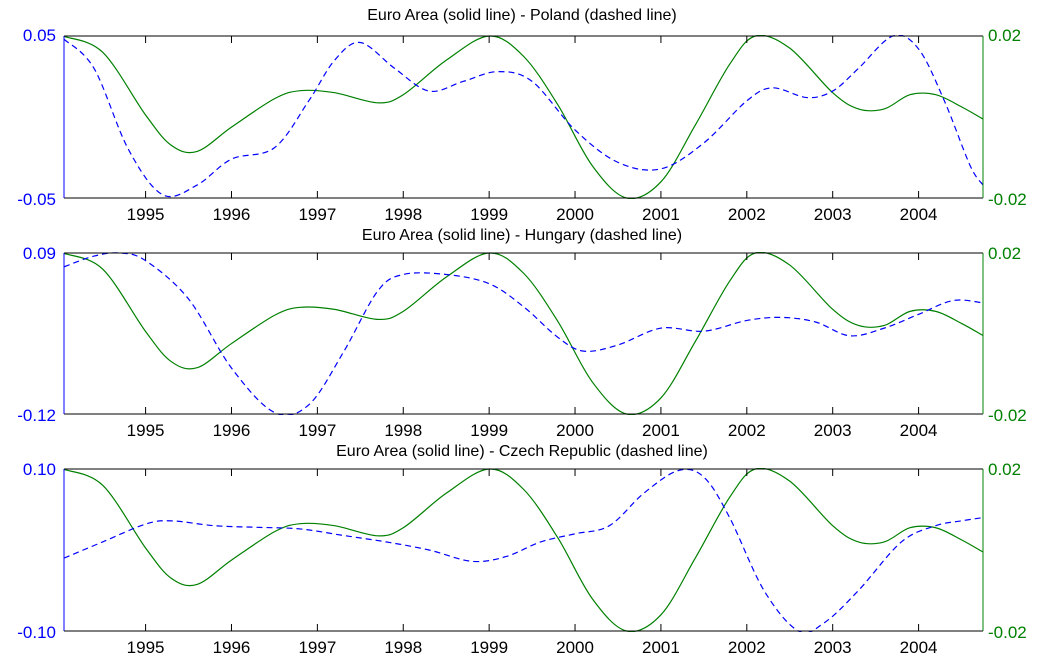  What do you see at coordinates (36, 415) in the screenshot?
I see `left-y-min-label: -0.12` at bounding box center [36, 415].